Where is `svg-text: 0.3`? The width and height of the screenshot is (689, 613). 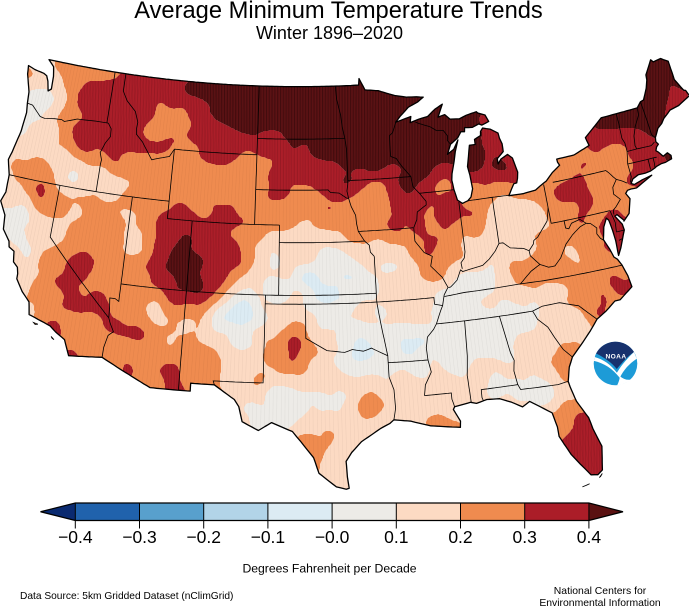 svg-text: 0.3 is located at coordinates (525, 537).